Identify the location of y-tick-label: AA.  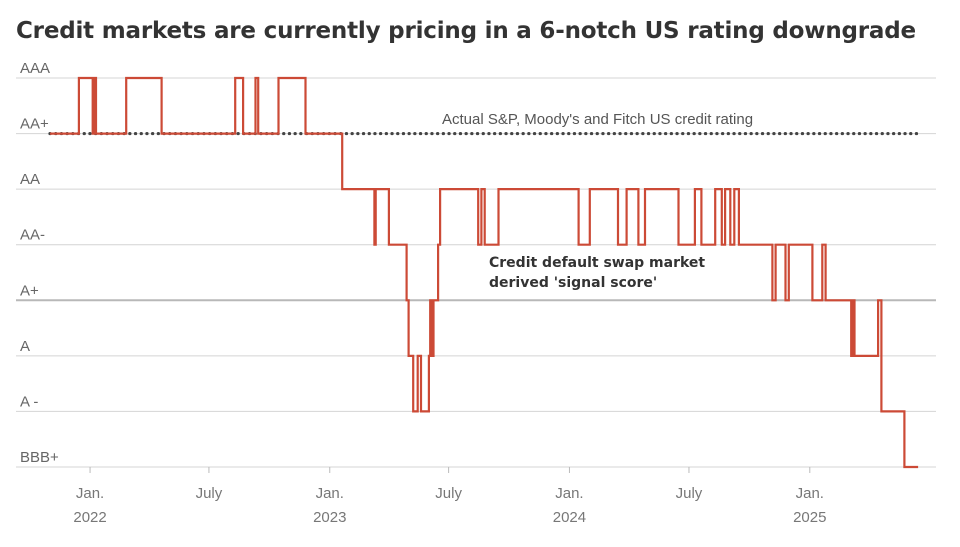
(30, 179).